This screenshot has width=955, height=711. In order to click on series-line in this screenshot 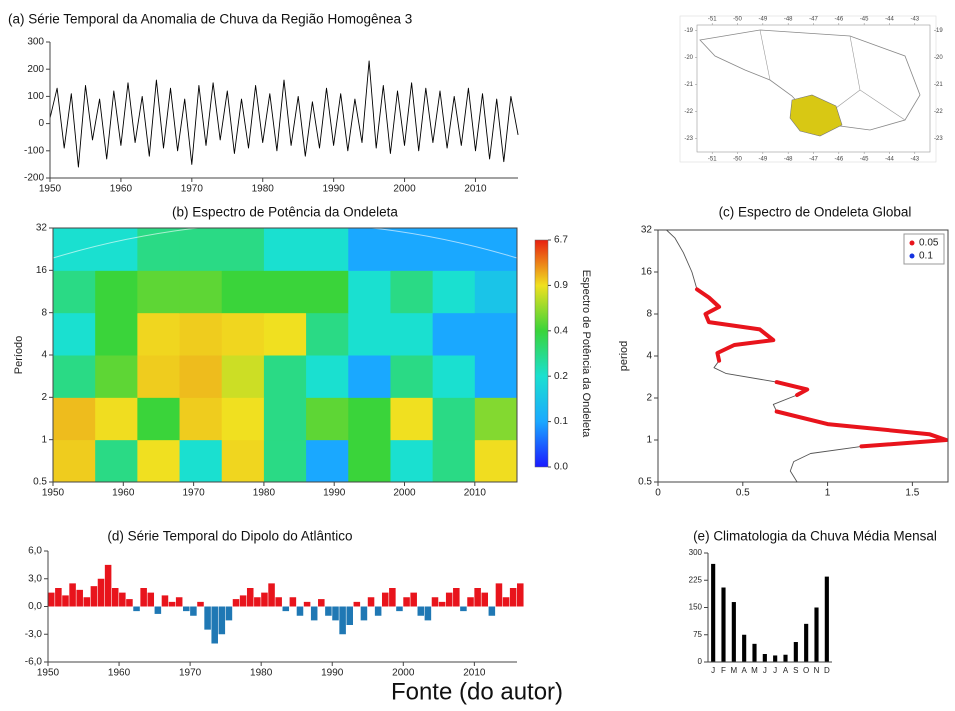, I will do `click(822, 368)`.